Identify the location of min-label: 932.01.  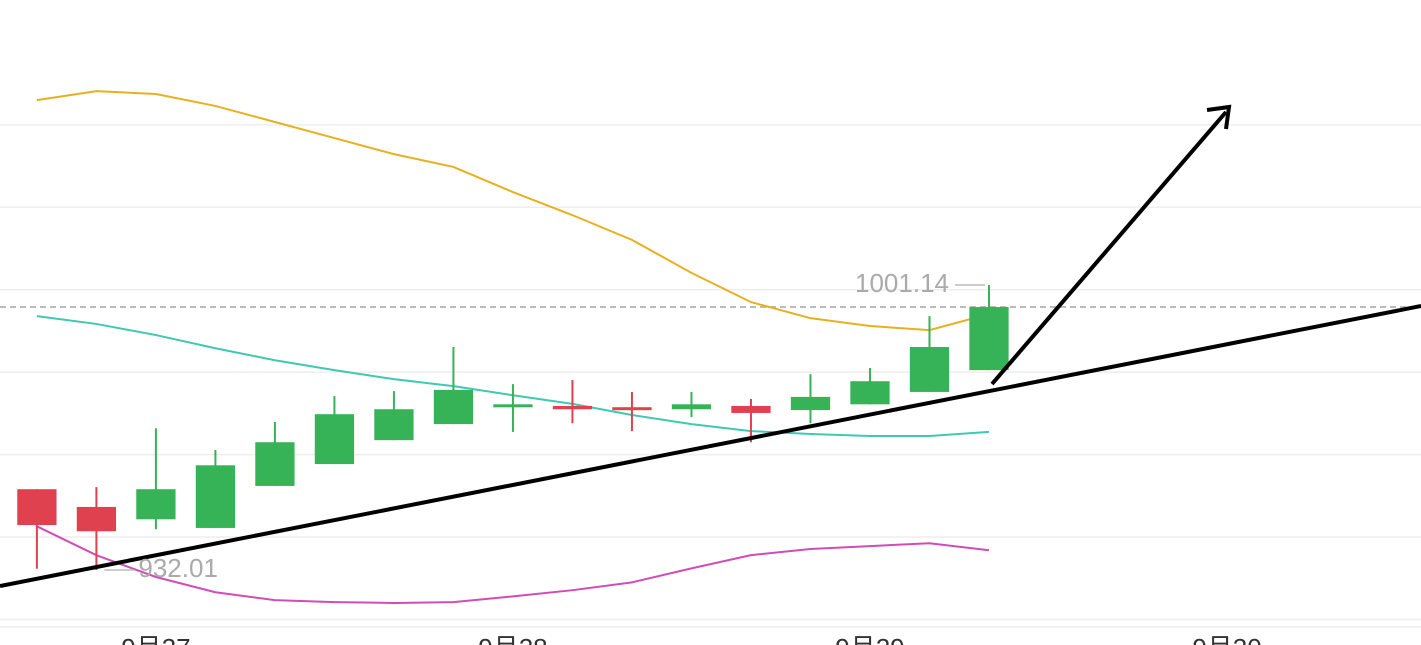
(178, 568).